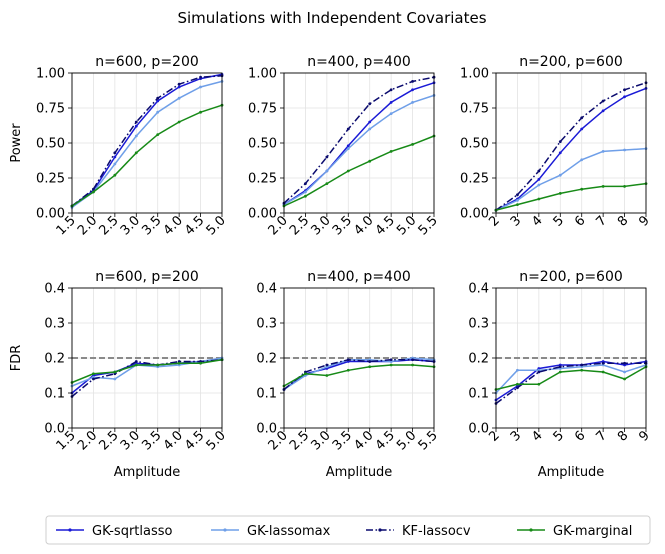  Describe the element at coordinates (574, 531) in the screenshot. I see `legend-item-gk-marginal: GK-marginal` at that location.